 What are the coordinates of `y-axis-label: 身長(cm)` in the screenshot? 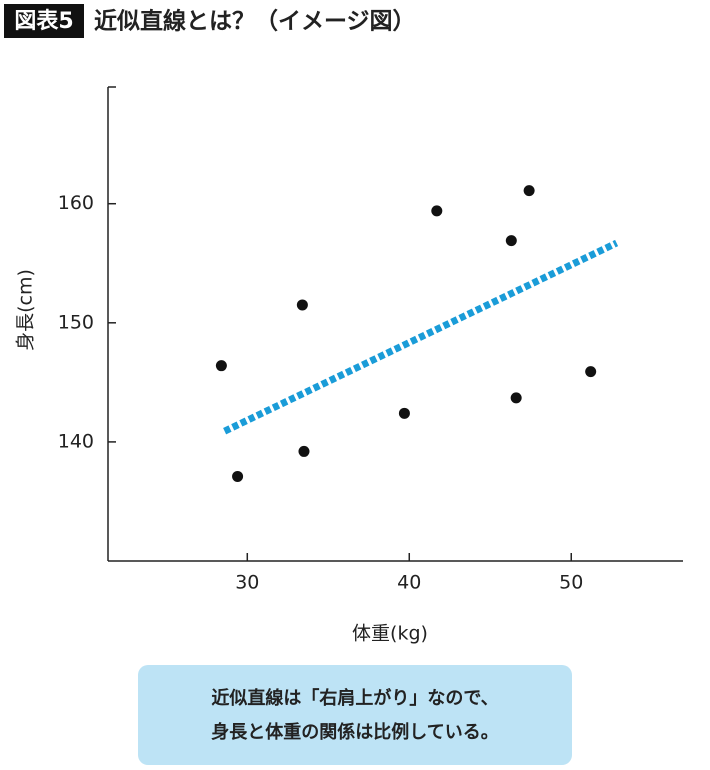 It's located at (26, 310).